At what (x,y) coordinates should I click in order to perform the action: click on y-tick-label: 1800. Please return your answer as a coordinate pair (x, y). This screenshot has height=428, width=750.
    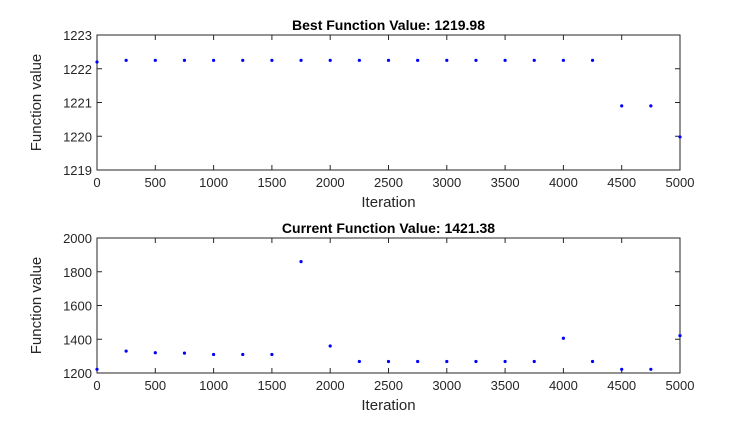
    Looking at the image, I should click on (77, 272).